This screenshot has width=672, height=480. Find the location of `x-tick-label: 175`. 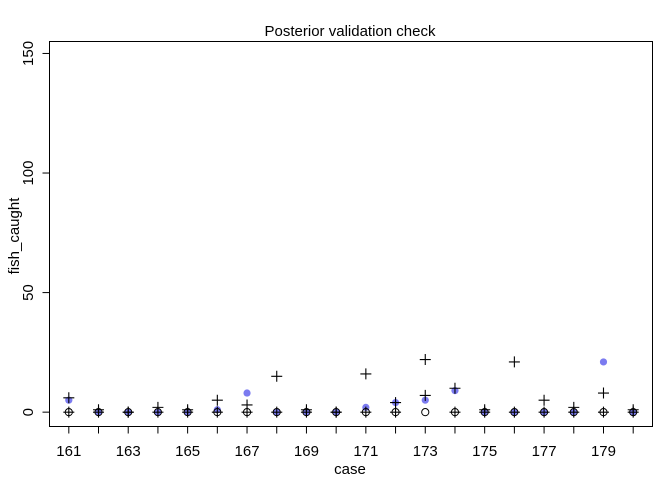

x-tick-label: 175 is located at coordinates (484, 451).